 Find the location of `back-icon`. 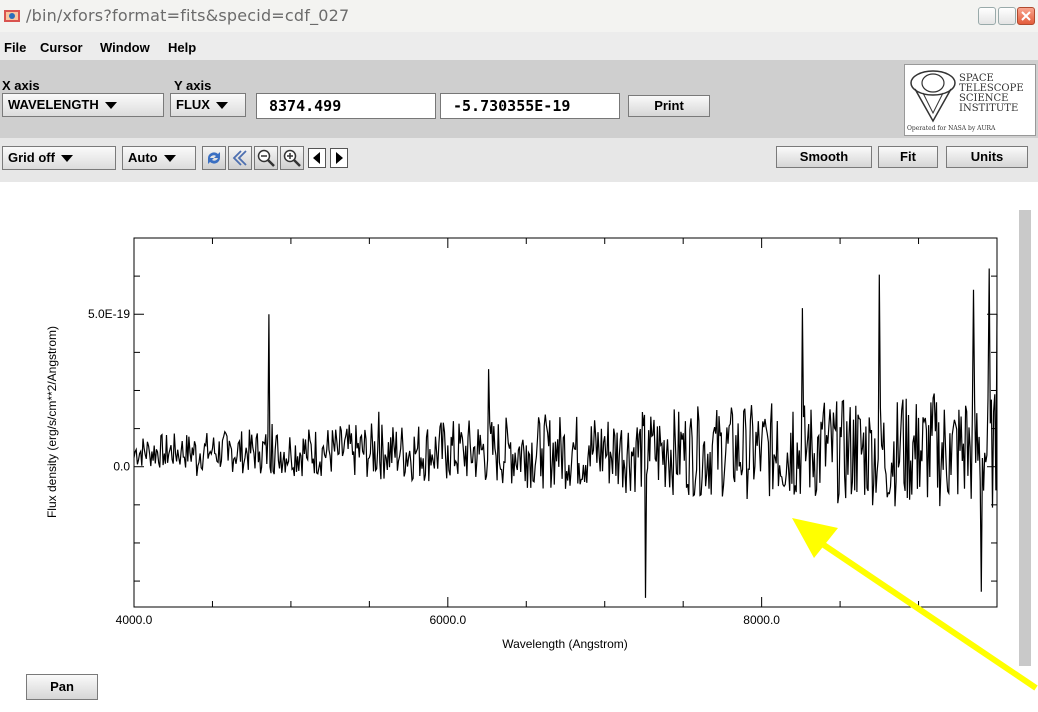

back-icon is located at coordinates (240, 158).